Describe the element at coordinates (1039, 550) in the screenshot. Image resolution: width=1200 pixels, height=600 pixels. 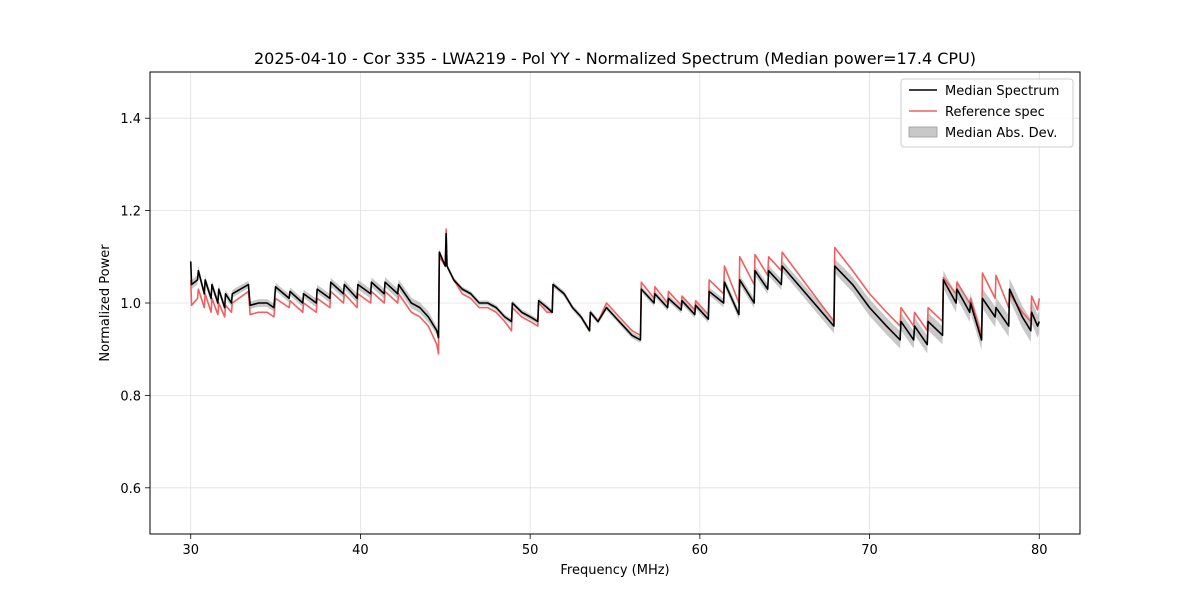
I see `x-tick-label: 80` at that location.